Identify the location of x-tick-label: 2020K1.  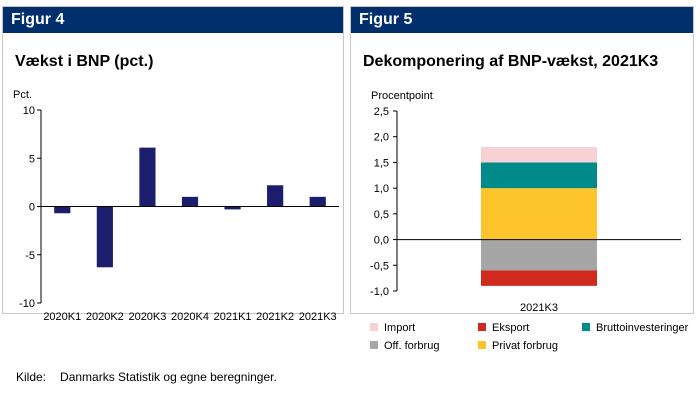
(62, 317).